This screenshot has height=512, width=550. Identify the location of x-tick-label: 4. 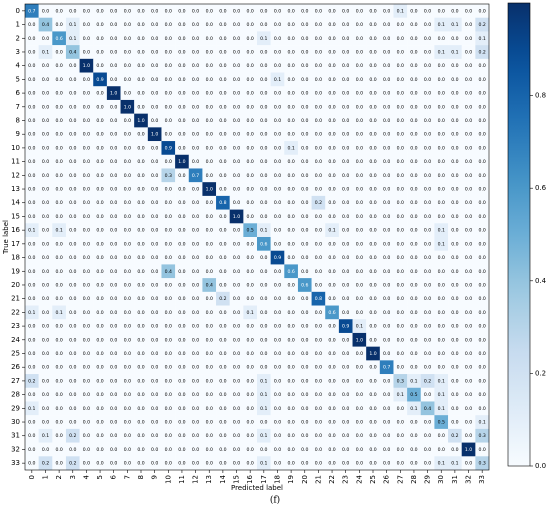
(86, 476).